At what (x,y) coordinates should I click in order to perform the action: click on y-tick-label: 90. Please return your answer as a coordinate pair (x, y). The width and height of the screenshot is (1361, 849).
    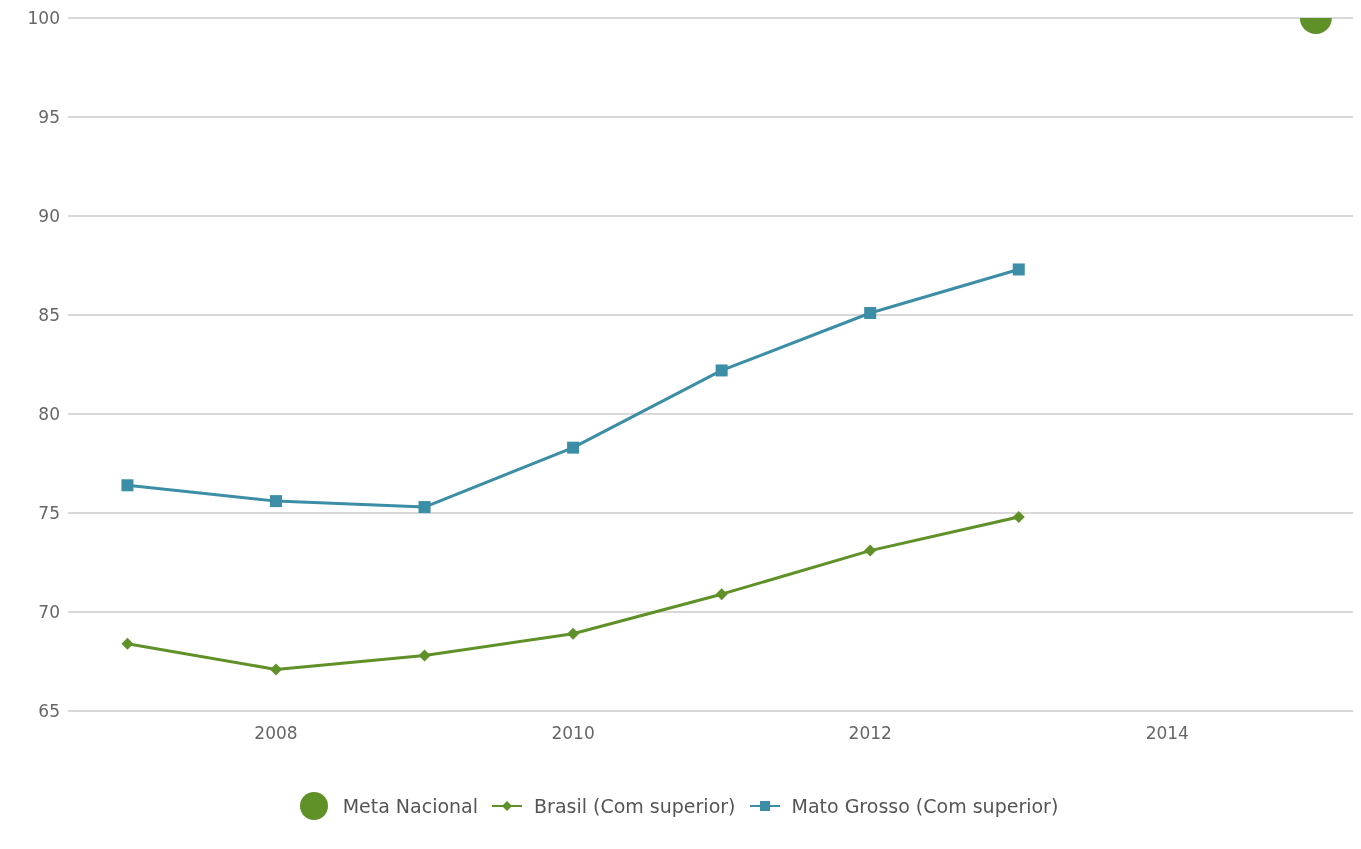
    Looking at the image, I should click on (49, 216).